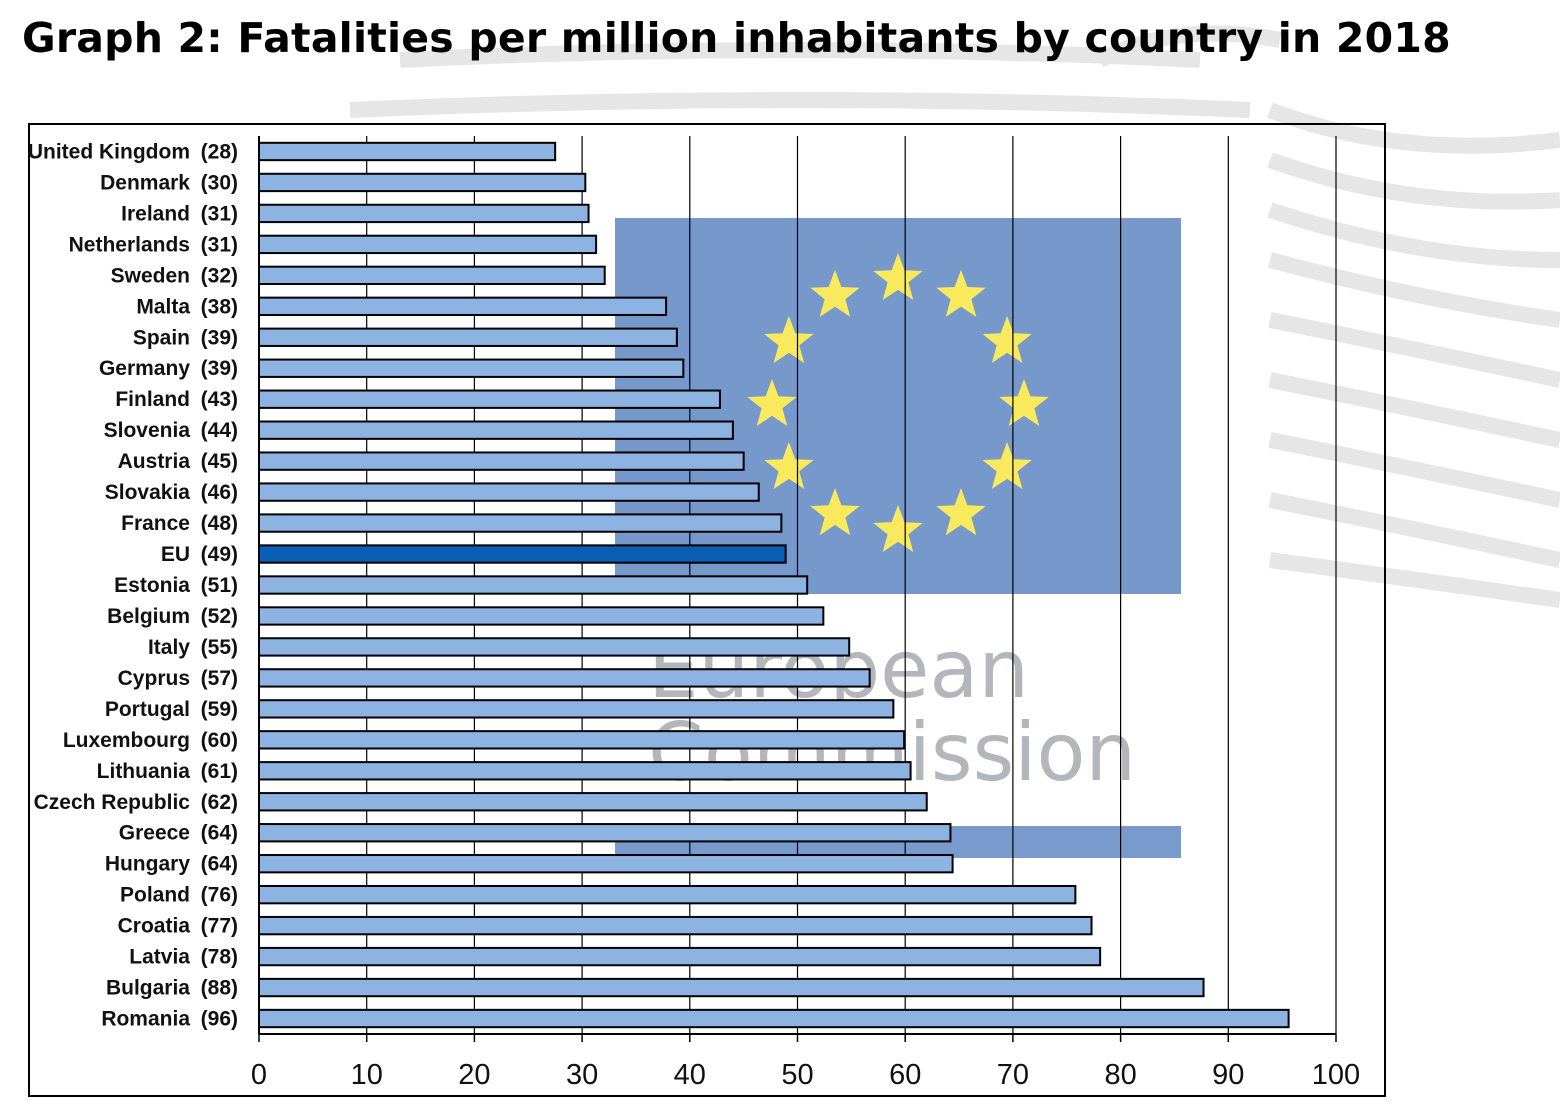 The image size is (1560, 1117). What do you see at coordinates (145, 1019) in the screenshot?
I see `category-label: Romania` at bounding box center [145, 1019].